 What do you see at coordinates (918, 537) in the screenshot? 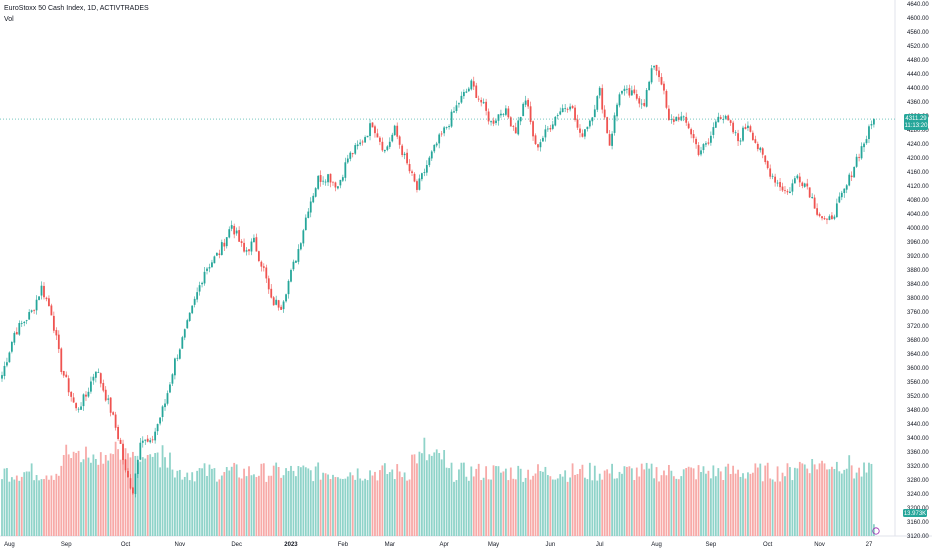
I see `price-tick-label: 3120.00` at bounding box center [918, 537].